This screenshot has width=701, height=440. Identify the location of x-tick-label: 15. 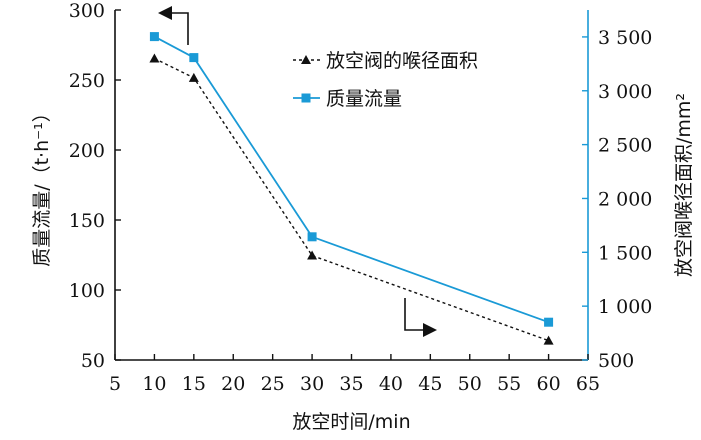
(194, 384).